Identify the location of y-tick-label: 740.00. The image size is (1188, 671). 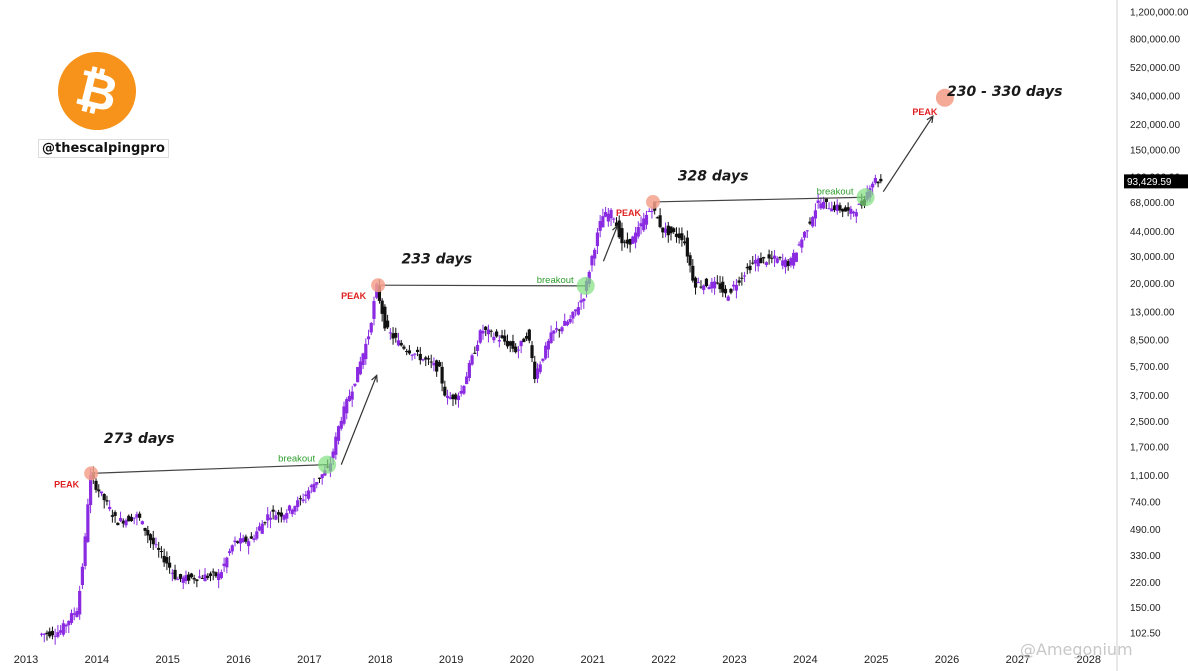
(1145, 502).